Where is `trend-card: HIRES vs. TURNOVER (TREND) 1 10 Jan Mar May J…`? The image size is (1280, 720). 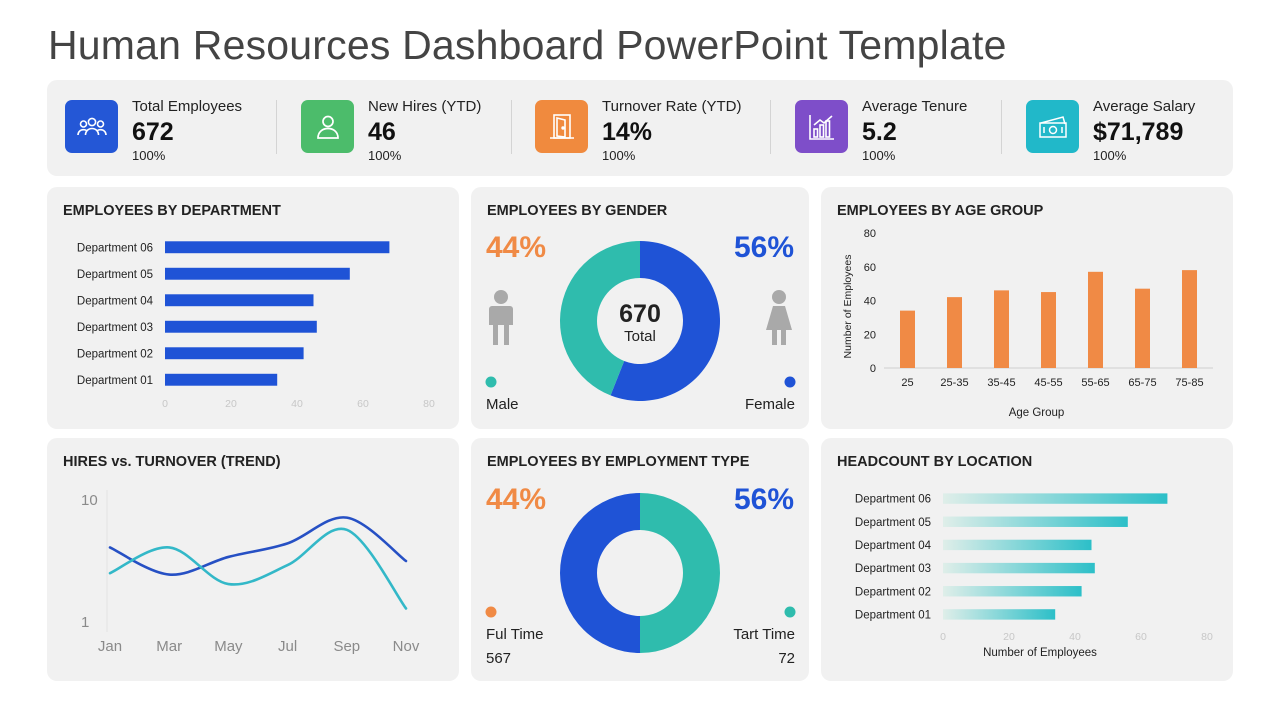
trend-card: HIRES vs. TURNOVER (TREND) 1 10 Jan Mar May J… is located at coordinates (253, 559).